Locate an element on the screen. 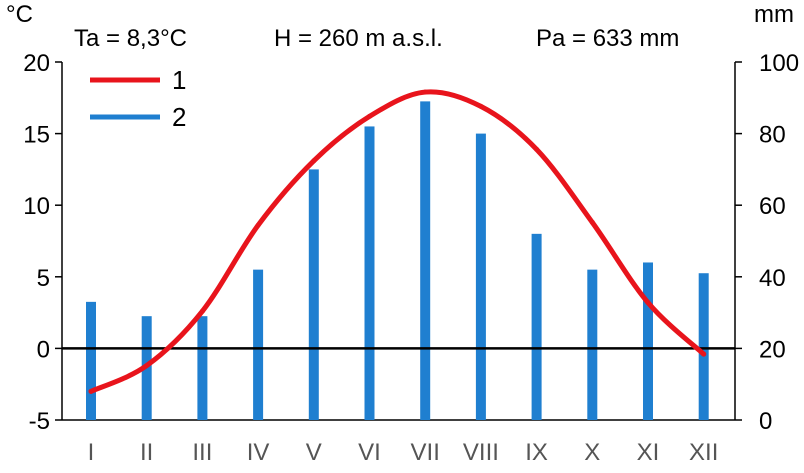  right-tick-label: 40 is located at coordinates (772, 278).